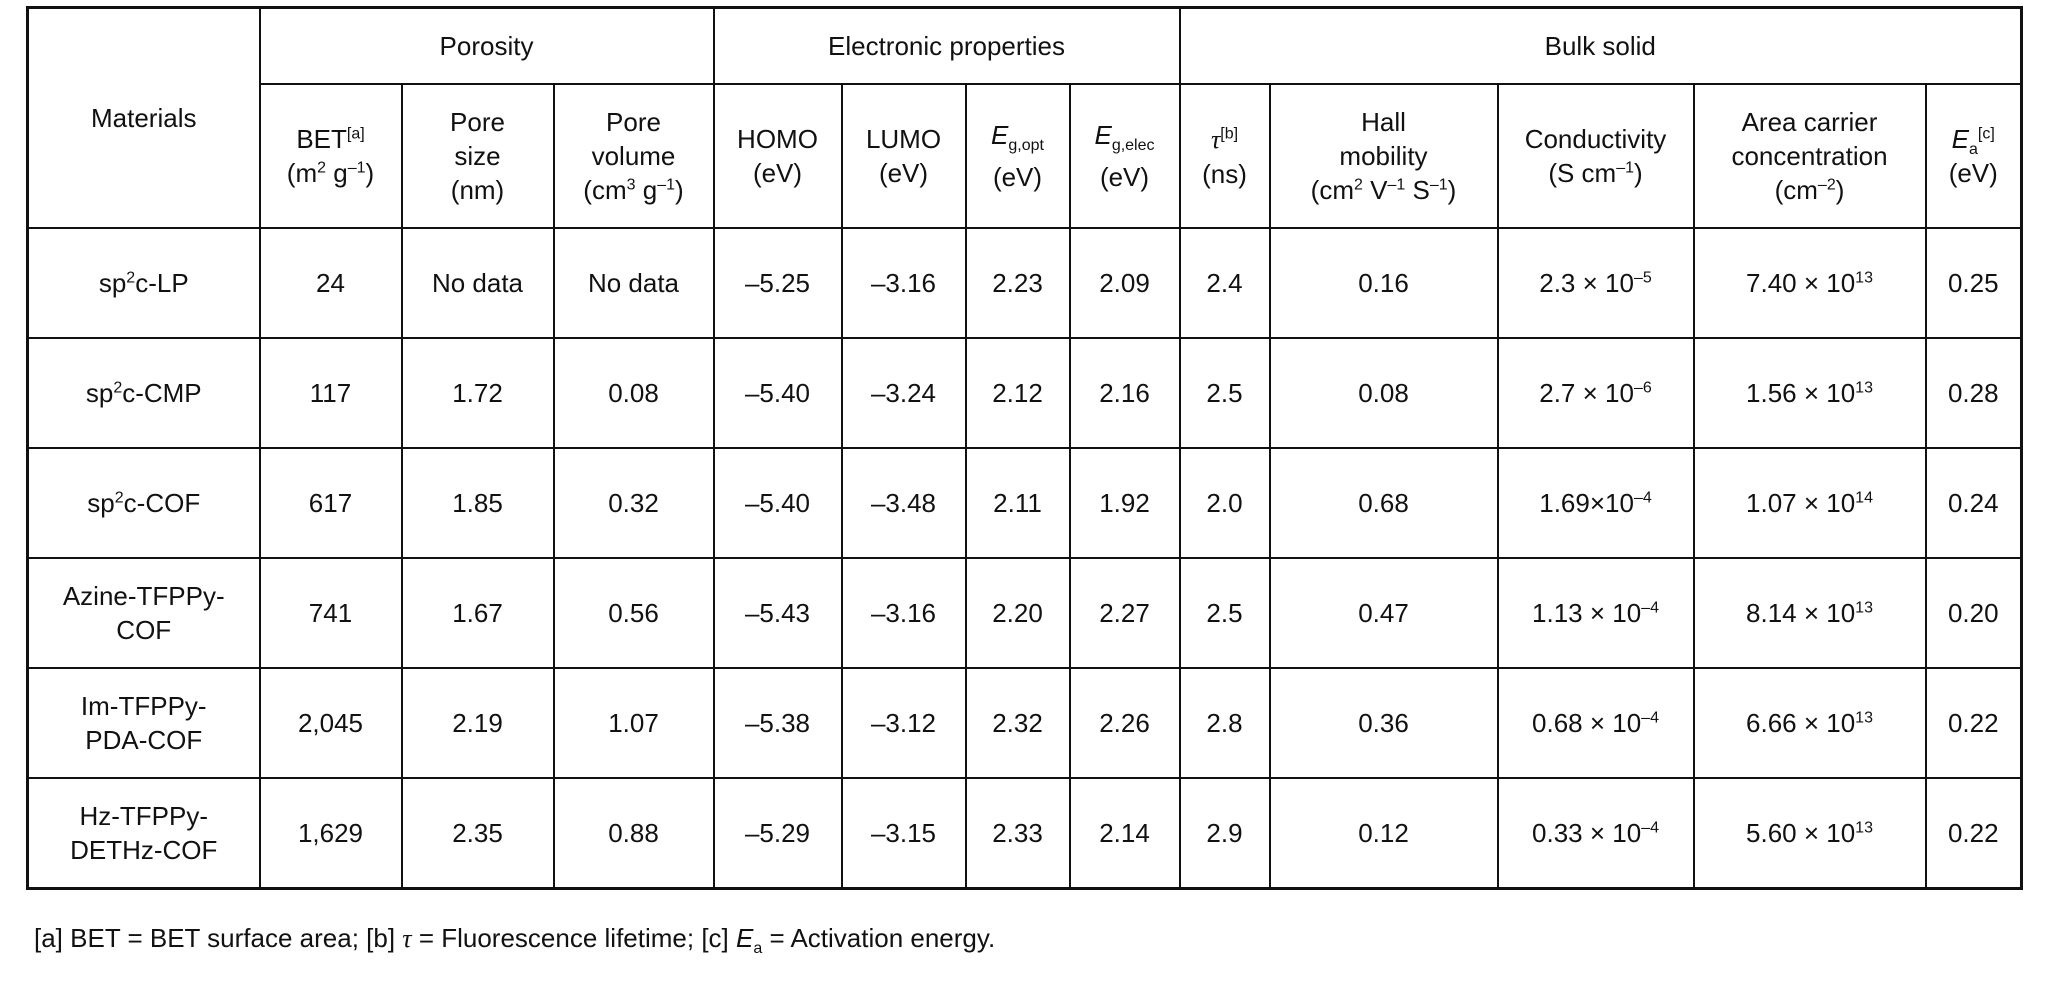 The image size is (2048, 987). What do you see at coordinates (486, 45) in the screenshot?
I see `header-porosity: Porosity` at bounding box center [486, 45].